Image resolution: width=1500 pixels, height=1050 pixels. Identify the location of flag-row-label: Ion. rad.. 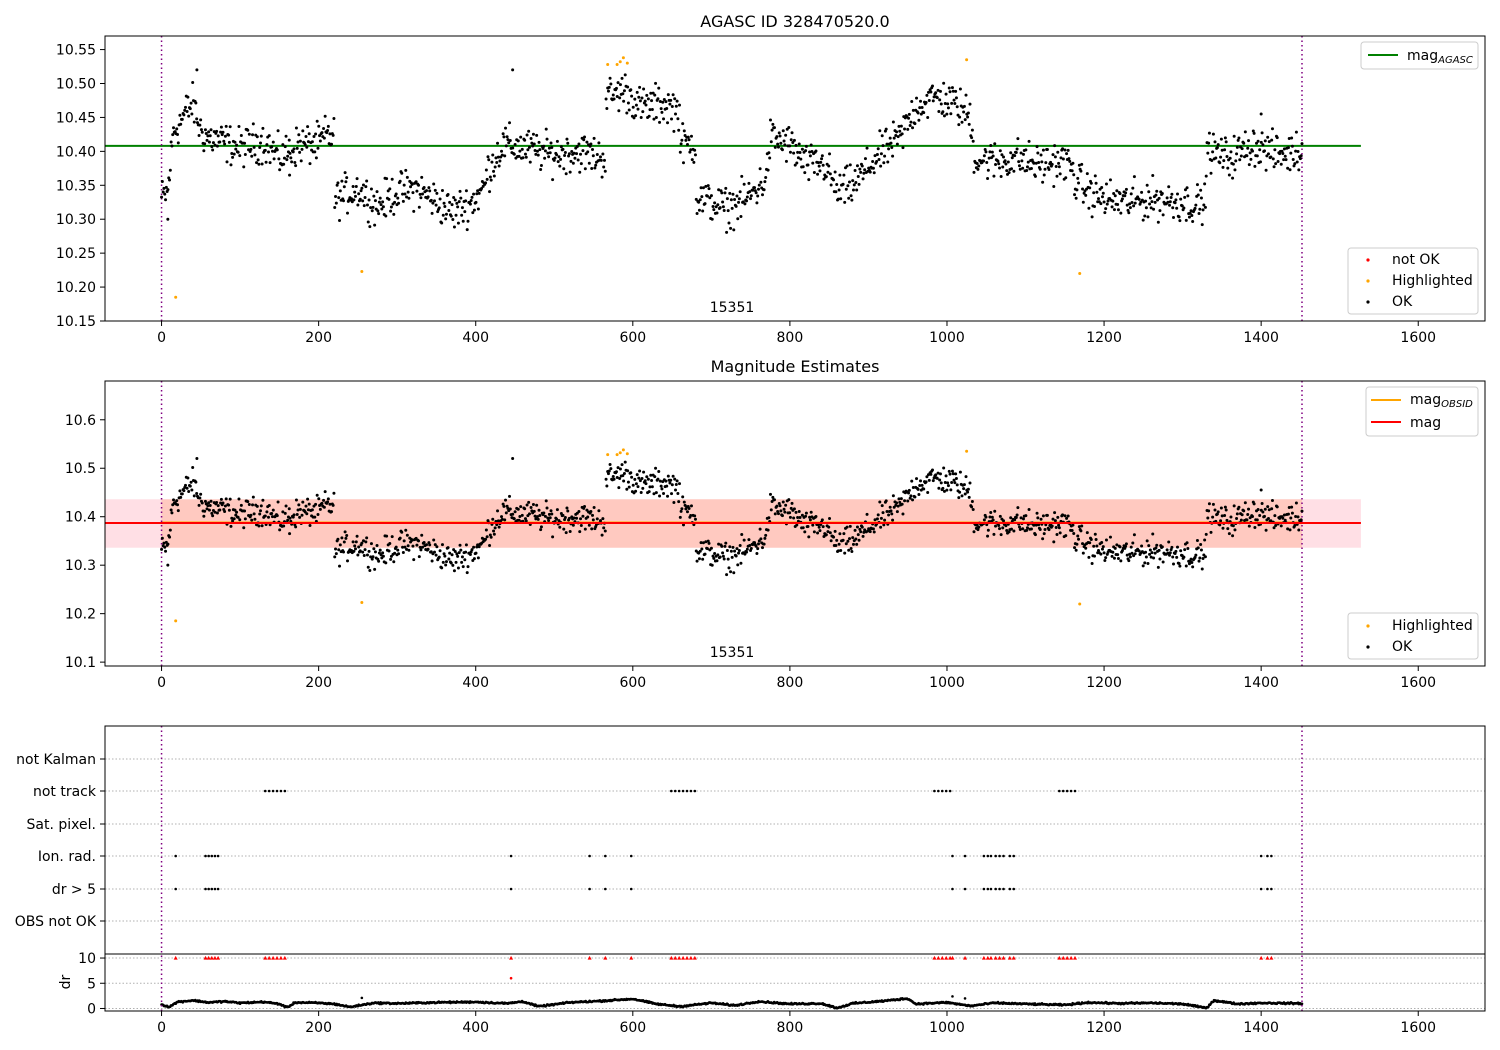
(67, 857).